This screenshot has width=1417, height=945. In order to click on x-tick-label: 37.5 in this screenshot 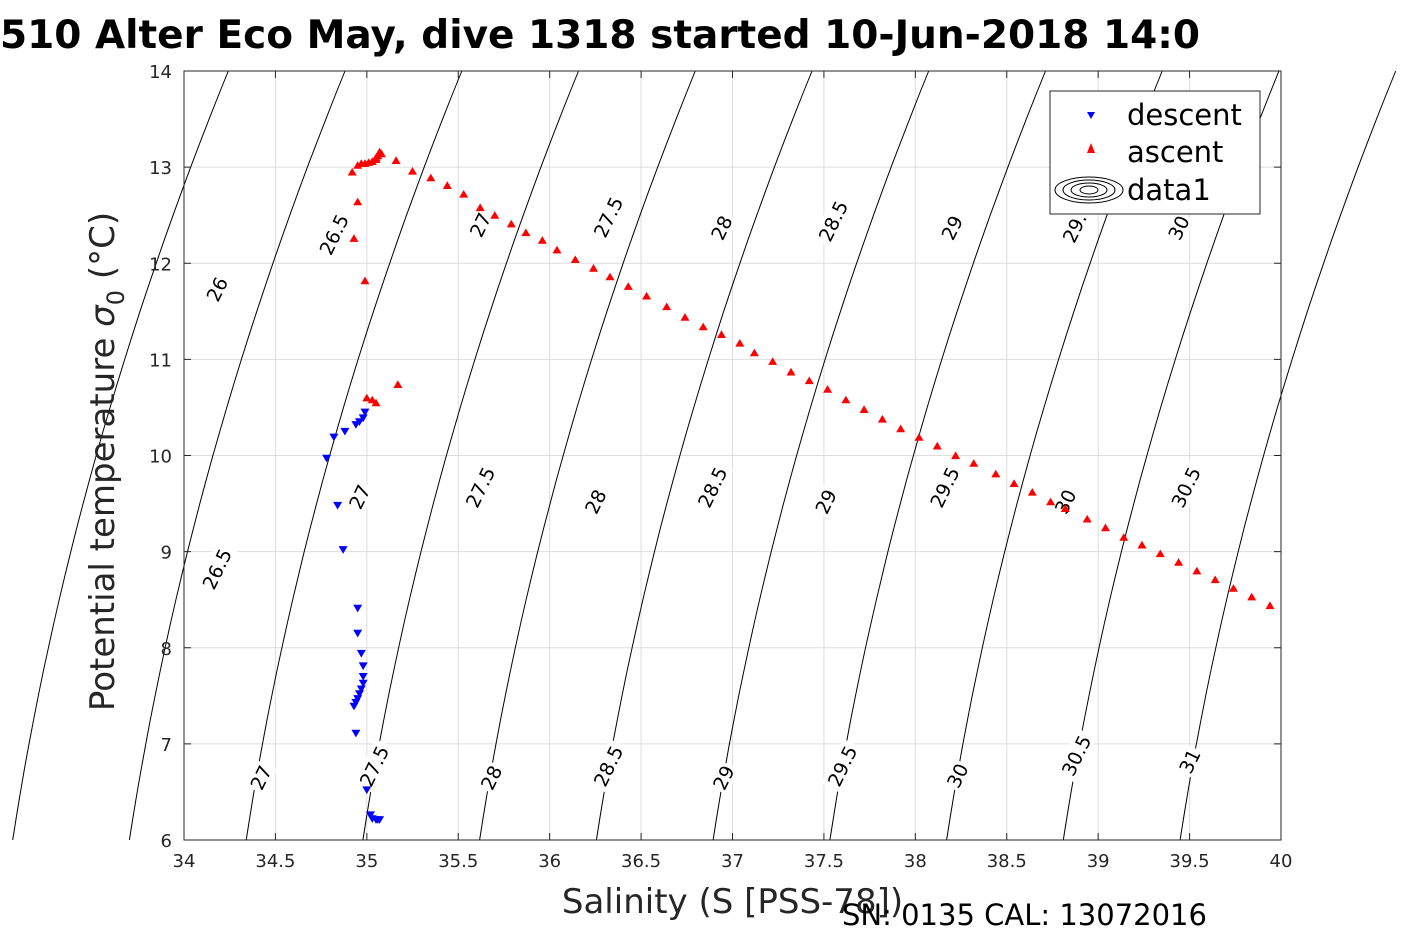, I will do `click(824, 861)`.